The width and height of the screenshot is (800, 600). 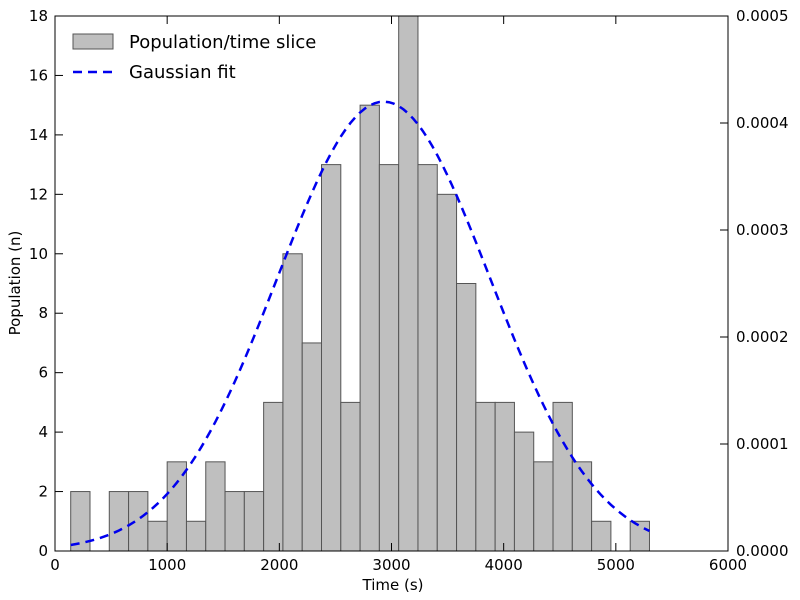 What do you see at coordinates (762, 16) in the screenshot?
I see `y2-tick-label: 0.0005` at bounding box center [762, 16].